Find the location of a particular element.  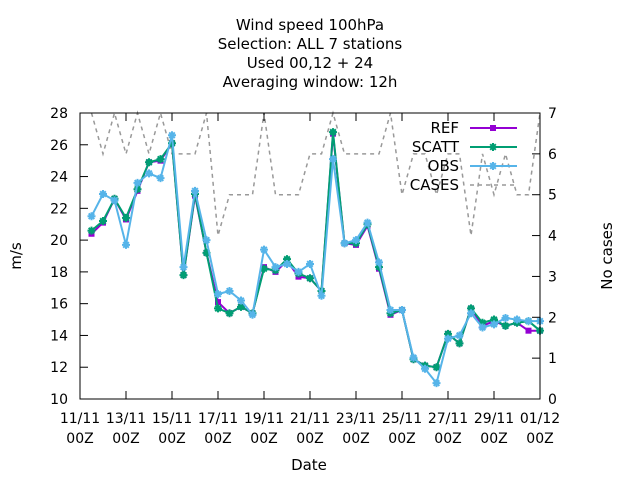

y2-tick-label: 6 is located at coordinates (552, 155).